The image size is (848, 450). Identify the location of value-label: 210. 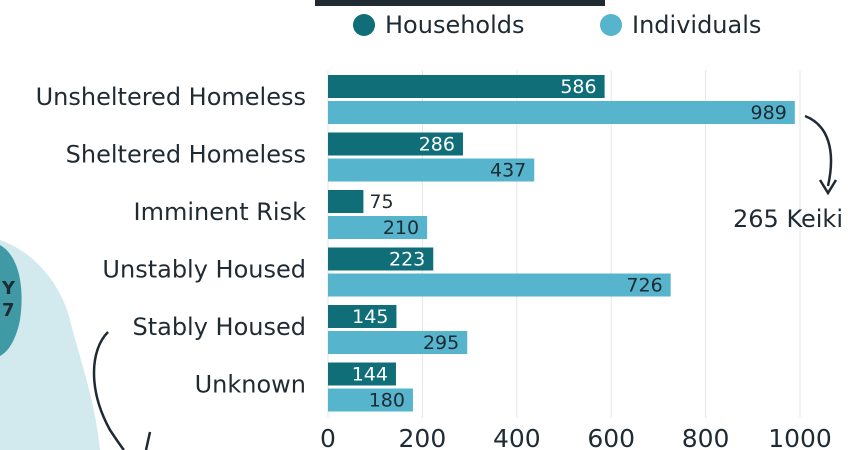
(401, 228).